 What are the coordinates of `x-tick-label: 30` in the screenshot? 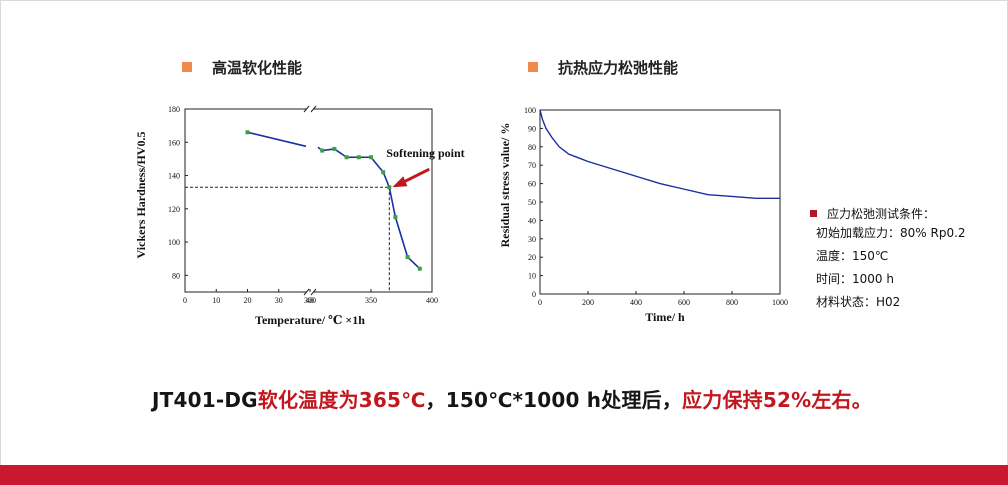 It's located at (279, 300).